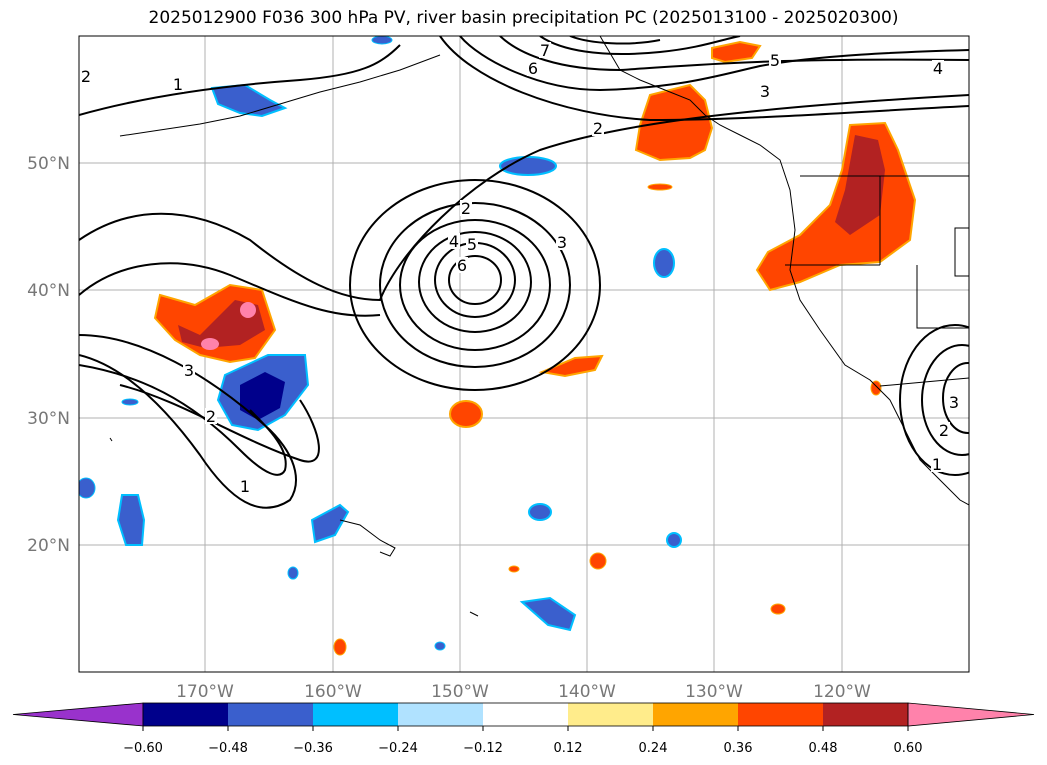 The height and width of the screenshot is (765, 1047). What do you see at coordinates (568, 748) in the screenshot?
I see `colorbar-tick-label: 0.12` at bounding box center [568, 748].